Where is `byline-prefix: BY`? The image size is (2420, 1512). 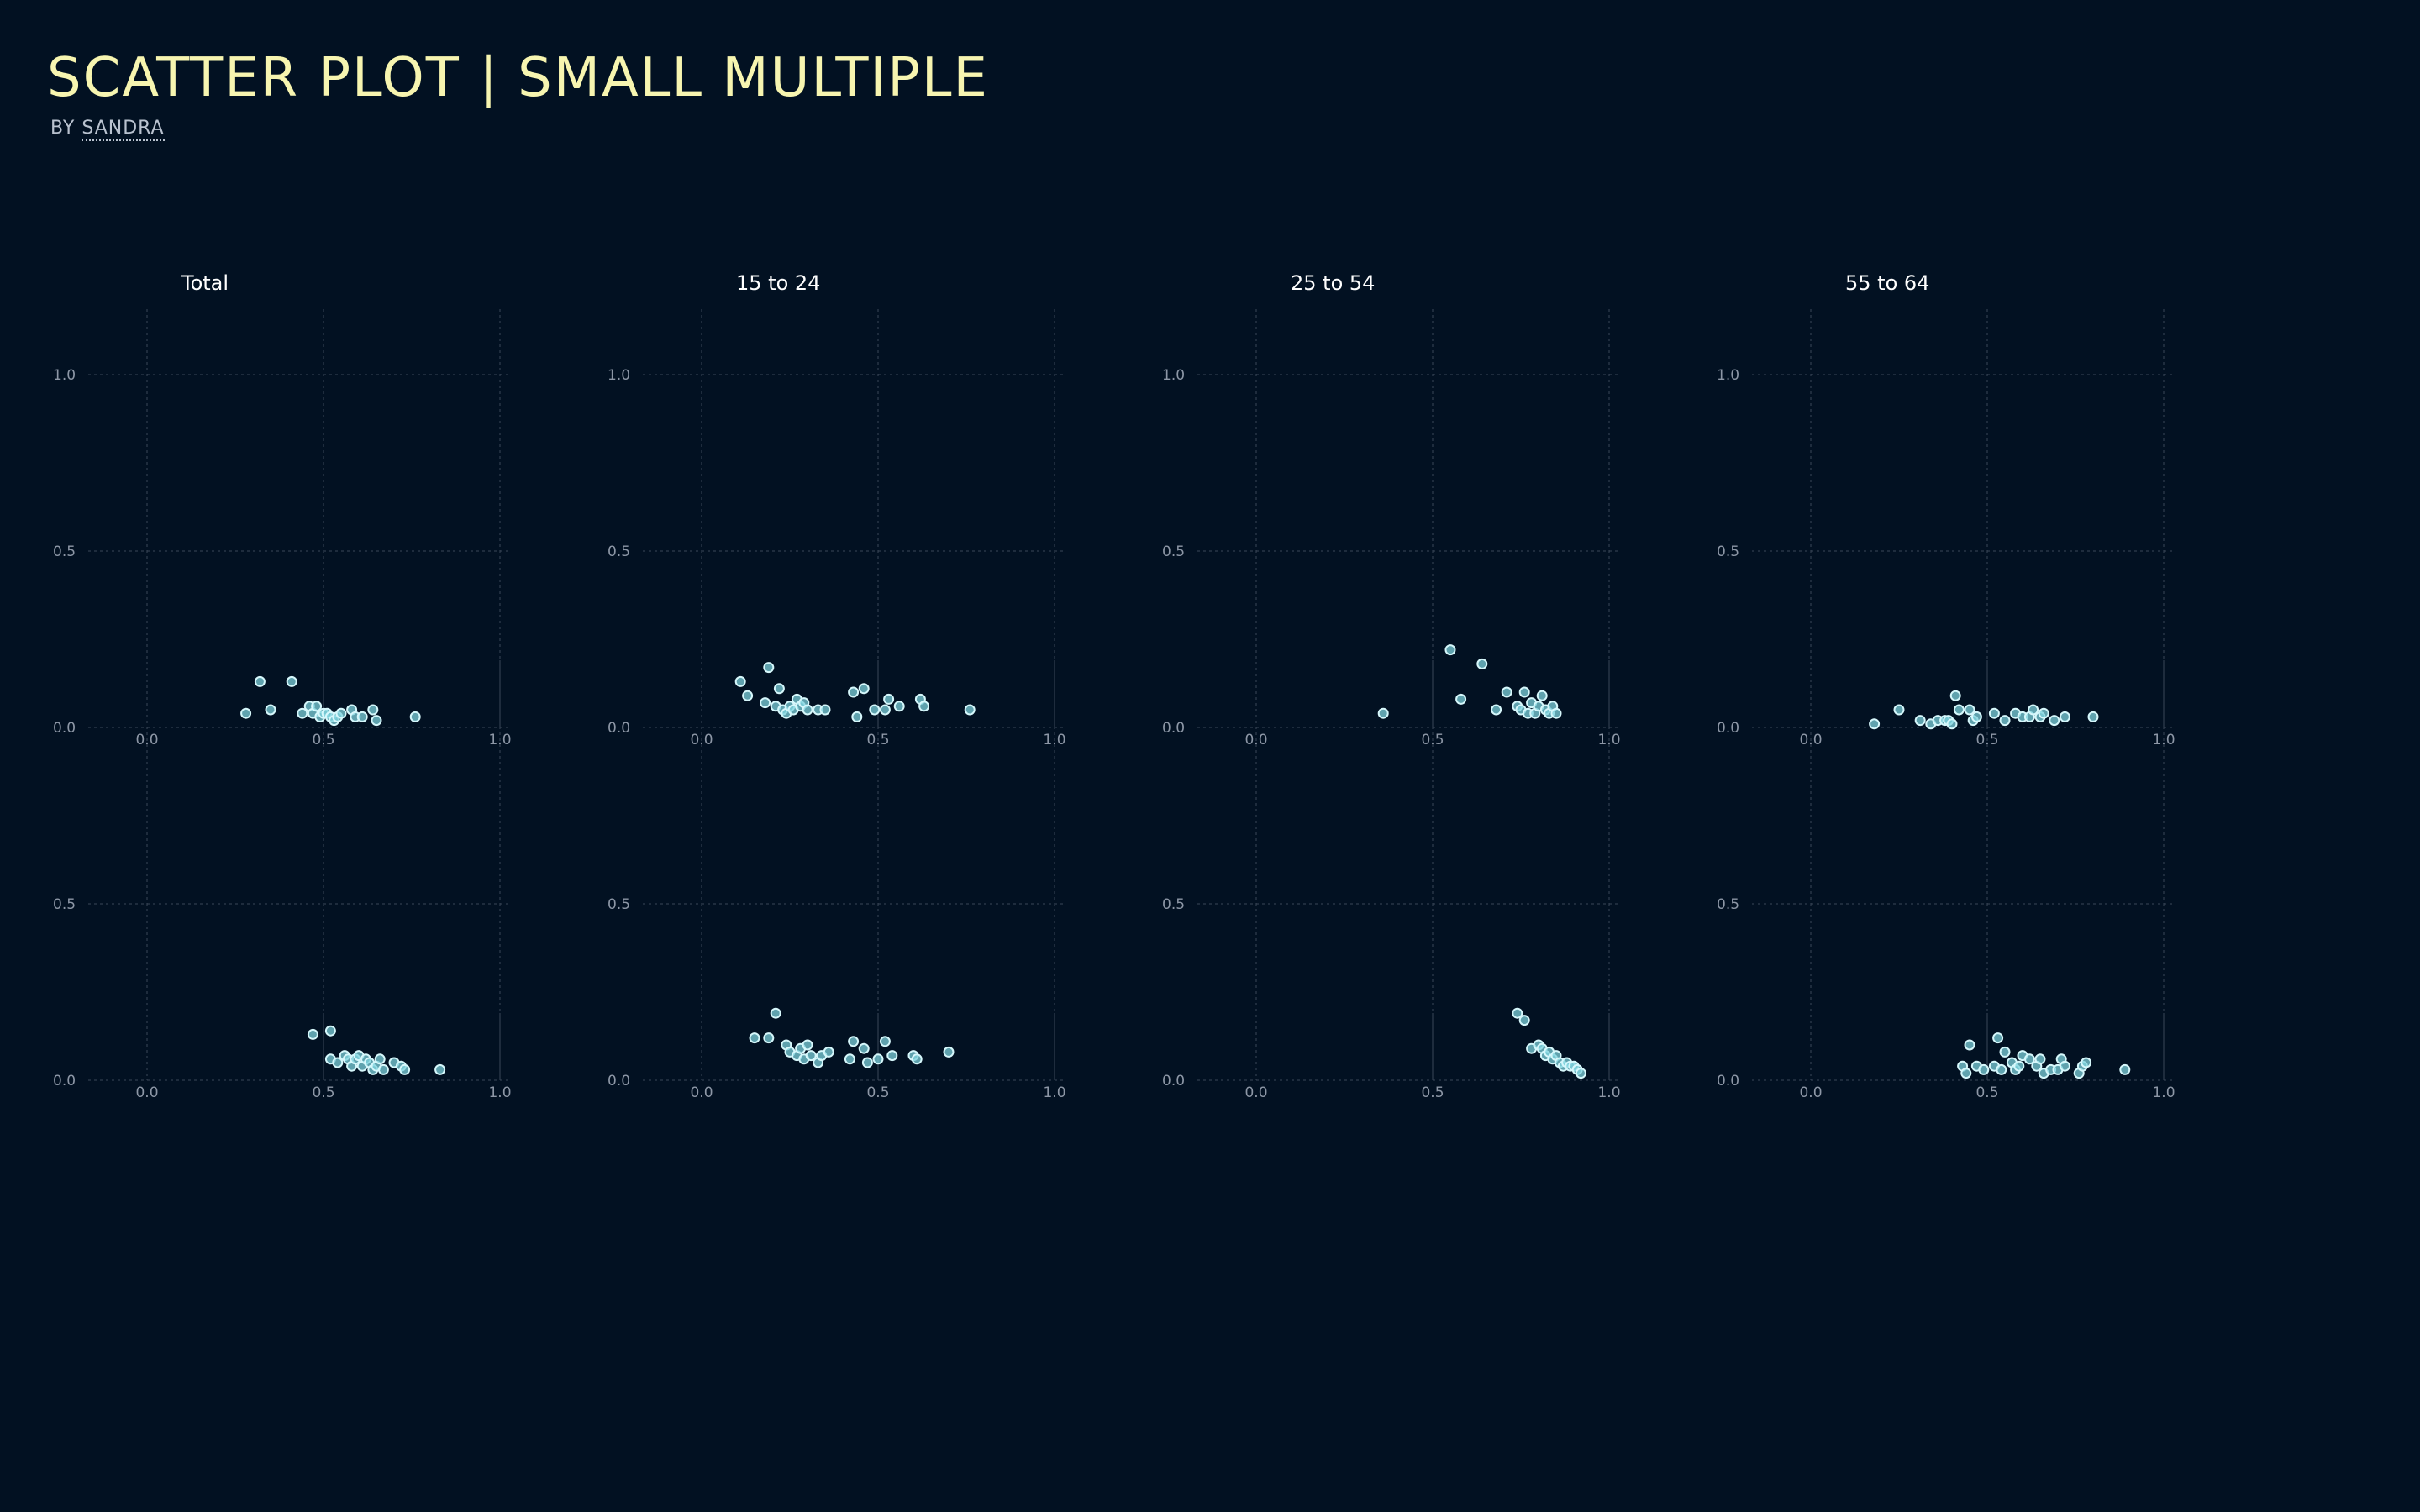
byline-prefix: BY is located at coordinates (63, 128).